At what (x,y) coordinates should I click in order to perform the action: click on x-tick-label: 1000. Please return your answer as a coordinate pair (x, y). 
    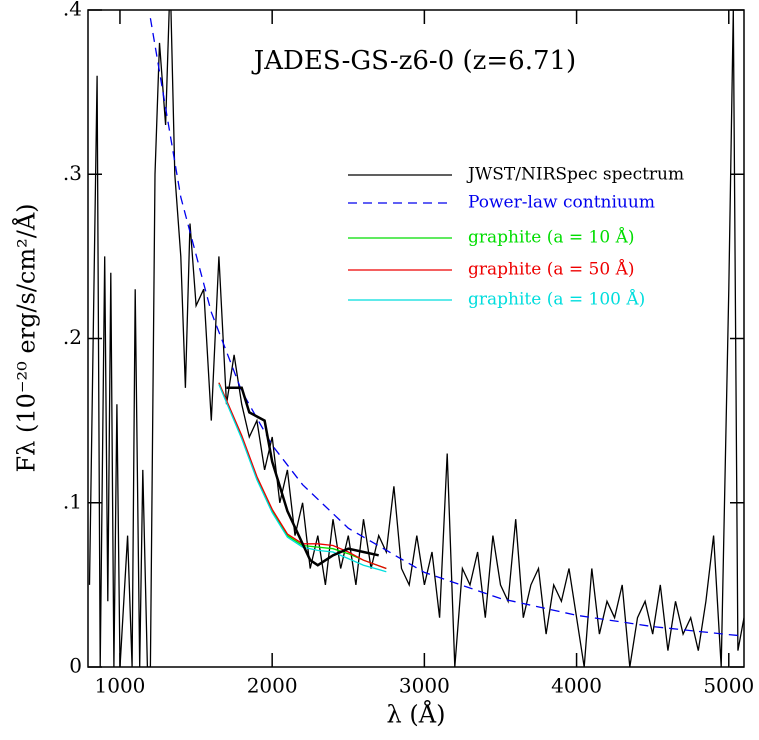
    Looking at the image, I should click on (120, 686).